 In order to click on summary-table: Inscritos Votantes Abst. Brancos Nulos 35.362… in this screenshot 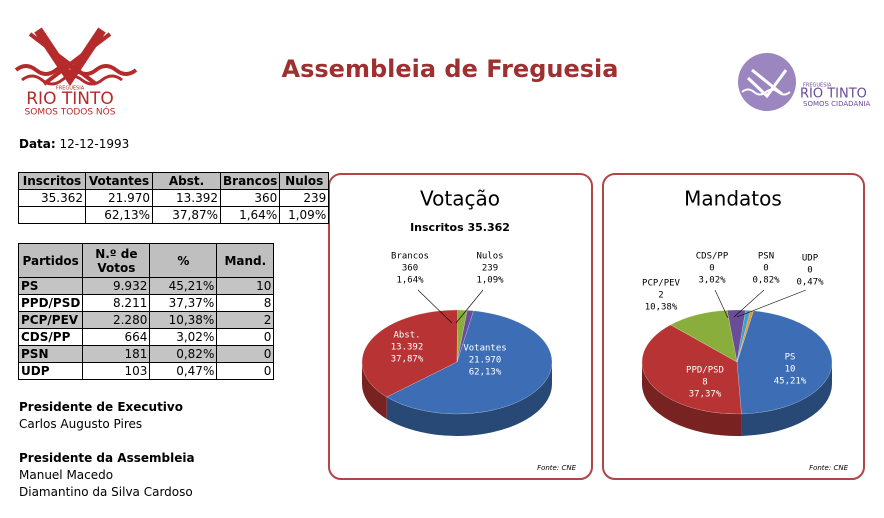, I will do `click(174, 198)`.